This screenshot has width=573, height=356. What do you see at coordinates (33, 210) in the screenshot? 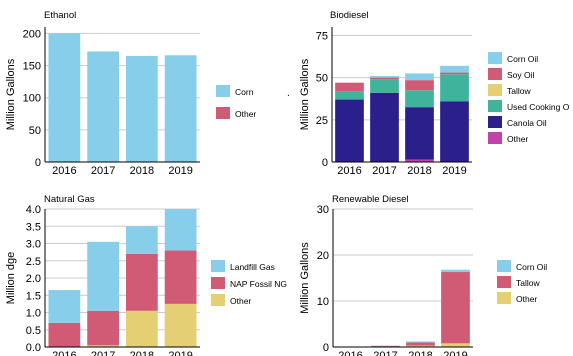
I see `y-tick-label: 4.0` at bounding box center [33, 210].